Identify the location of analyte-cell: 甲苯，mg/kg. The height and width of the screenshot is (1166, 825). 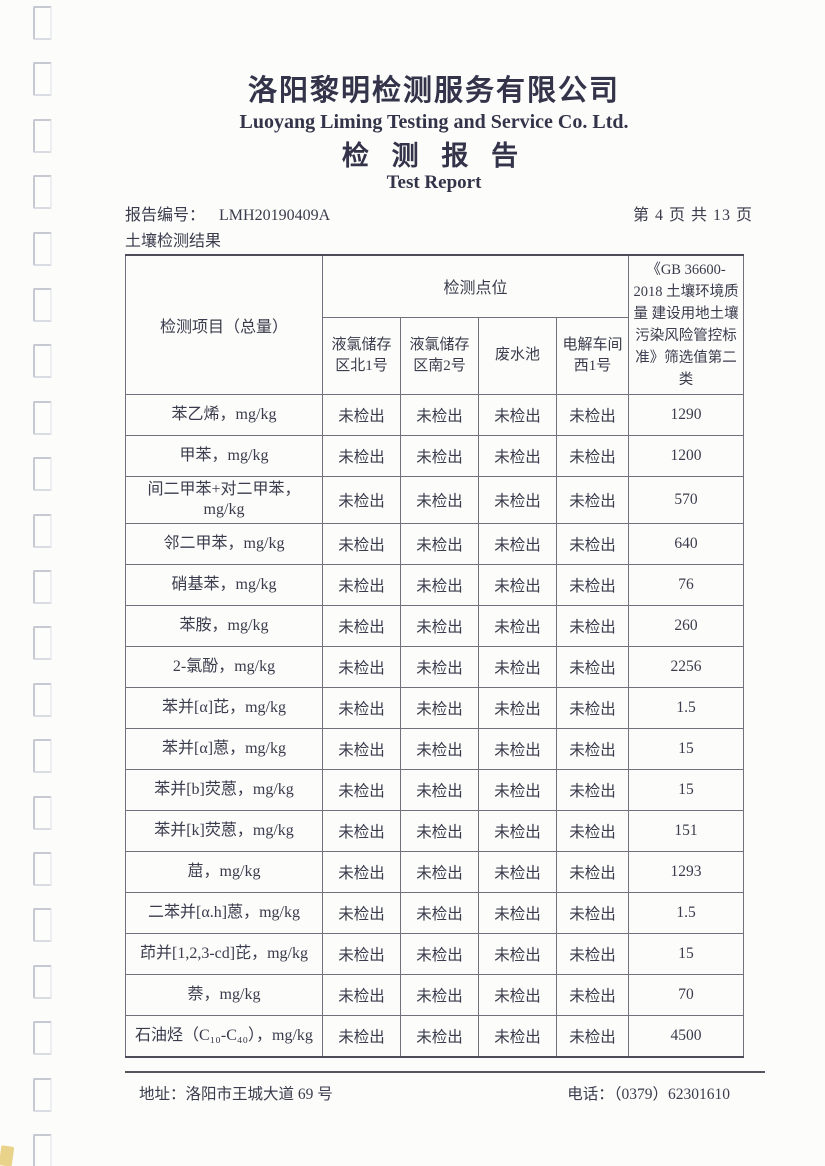
(224, 456).